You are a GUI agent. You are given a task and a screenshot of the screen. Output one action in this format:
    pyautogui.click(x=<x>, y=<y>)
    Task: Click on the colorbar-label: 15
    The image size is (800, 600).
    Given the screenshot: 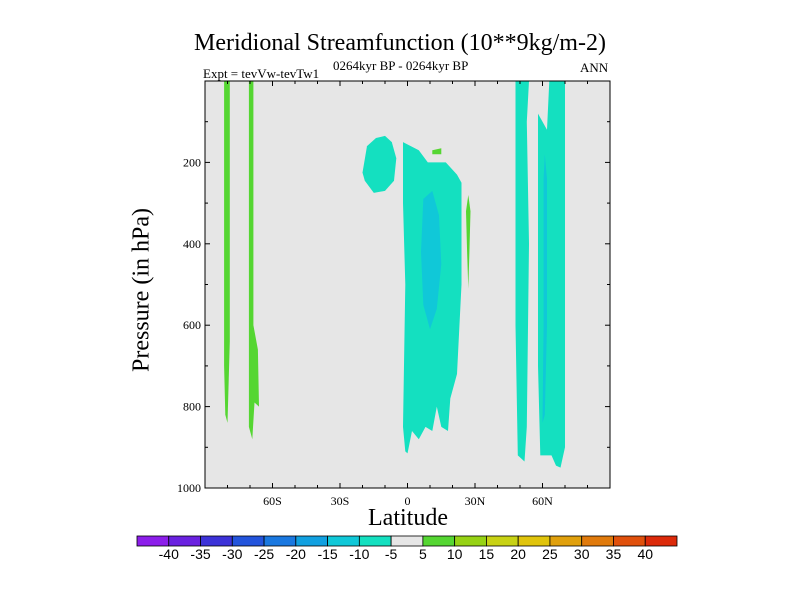 What is the action you would take?
    pyautogui.click(x=487, y=554)
    